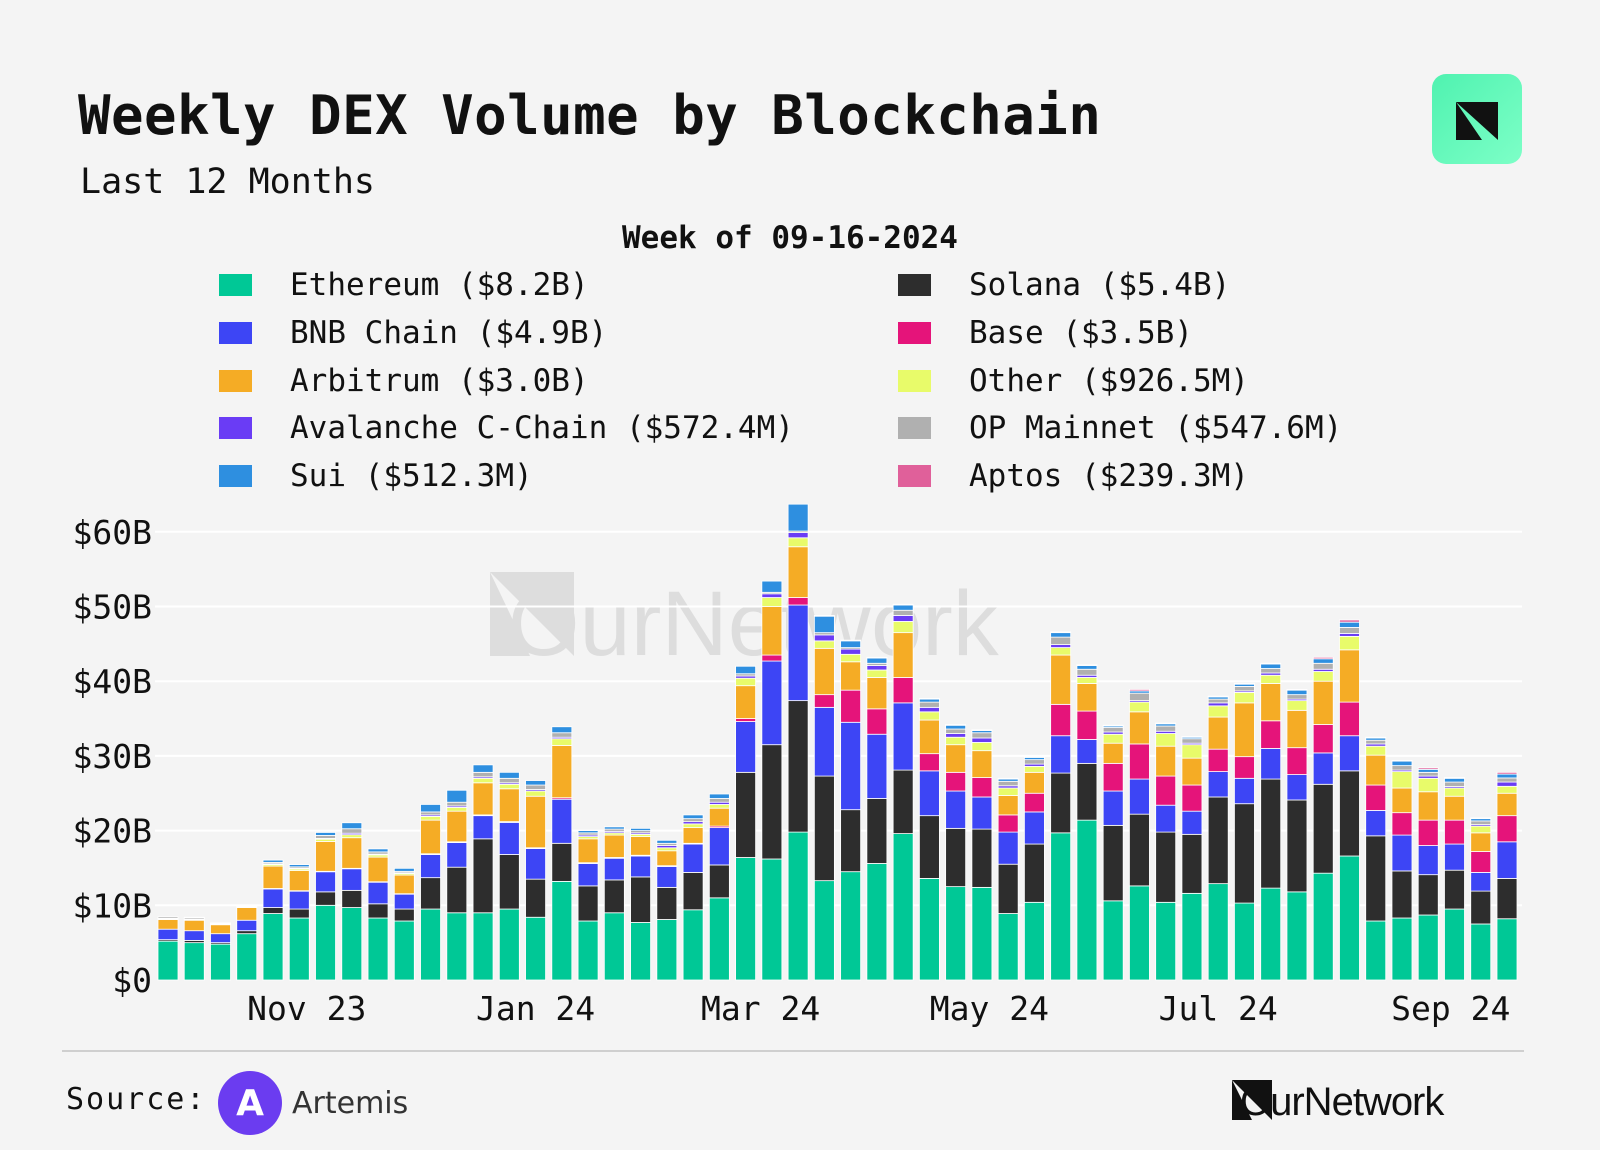  Describe the element at coordinates (112, 756) in the screenshot. I see `y-tick-label: $30B` at that location.